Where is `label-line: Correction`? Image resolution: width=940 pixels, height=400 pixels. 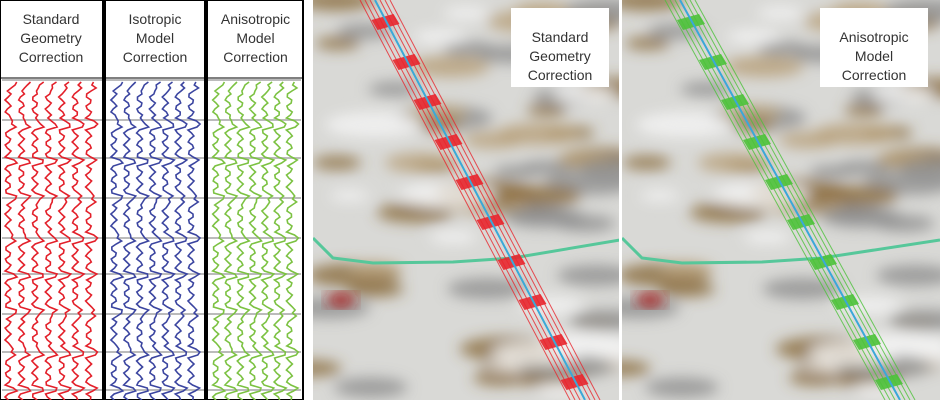 label-line: Correction is located at coordinates (560, 75).